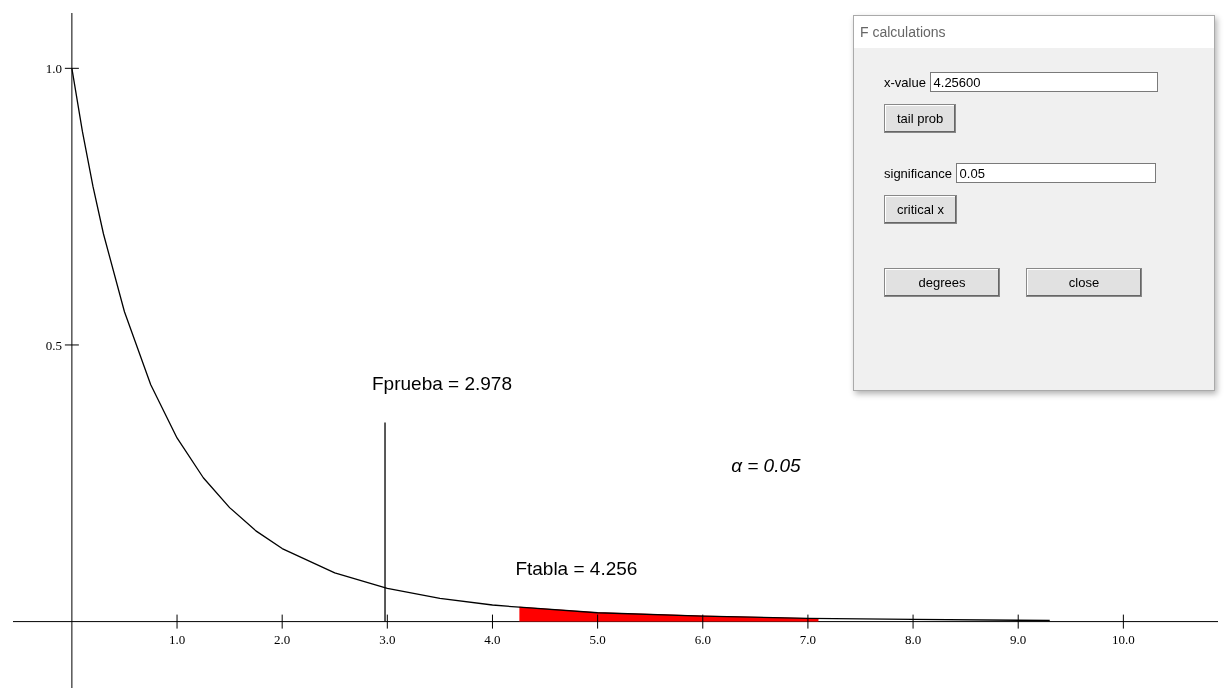 This screenshot has width=1231, height=697. What do you see at coordinates (597, 639) in the screenshot?
I see `x-tick-label: 5.0` at bounding box center [597, 639].